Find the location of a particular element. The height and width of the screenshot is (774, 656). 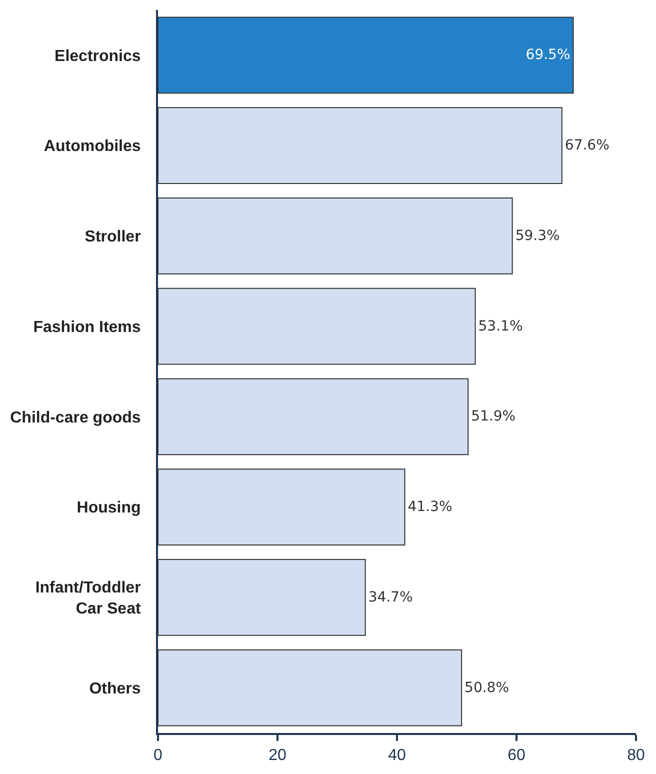

data-label: 34.7% is located at coordinates (390, 597).